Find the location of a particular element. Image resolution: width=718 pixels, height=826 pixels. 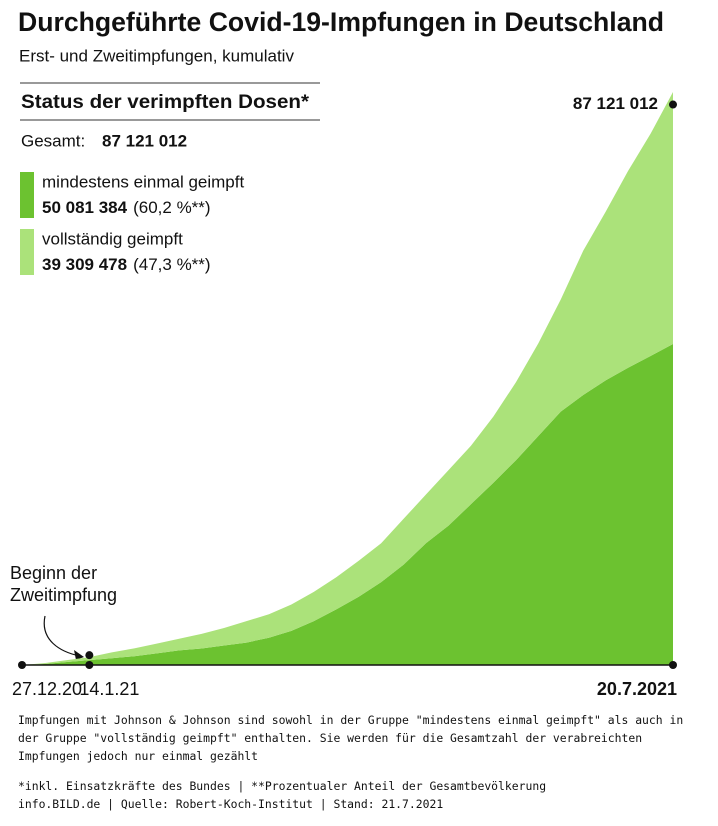

legend-label: mindestens einmal geimpft is located at coordinates (143, 181).